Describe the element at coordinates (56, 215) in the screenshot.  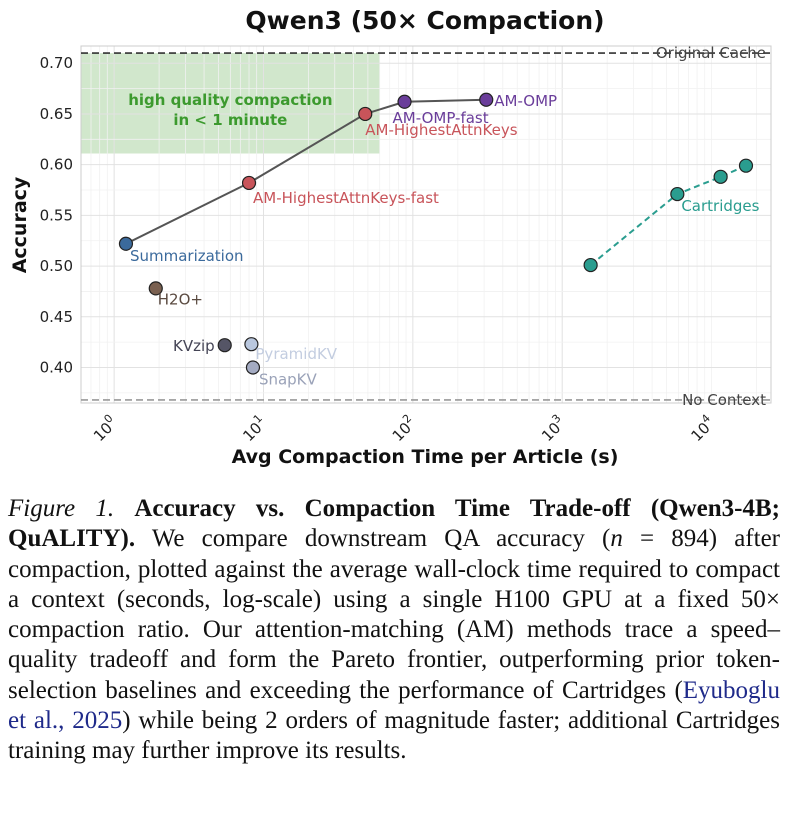
I see `y-tick-label: 0.55` at that location.